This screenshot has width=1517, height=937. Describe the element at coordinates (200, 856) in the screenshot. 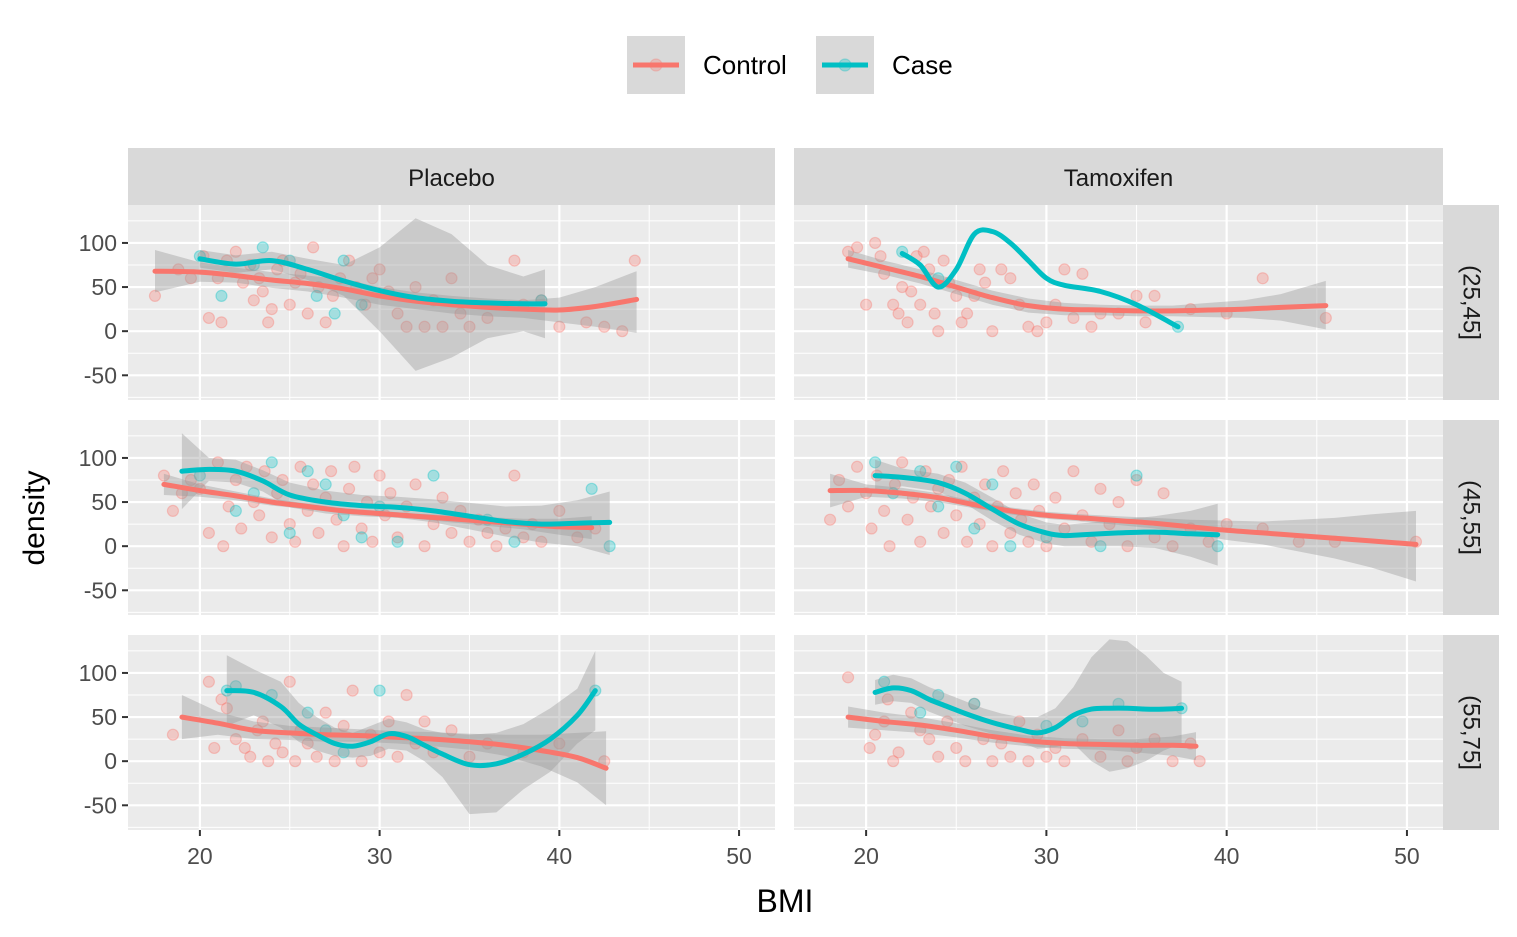

I see `x-tick-label: 20` at that location.